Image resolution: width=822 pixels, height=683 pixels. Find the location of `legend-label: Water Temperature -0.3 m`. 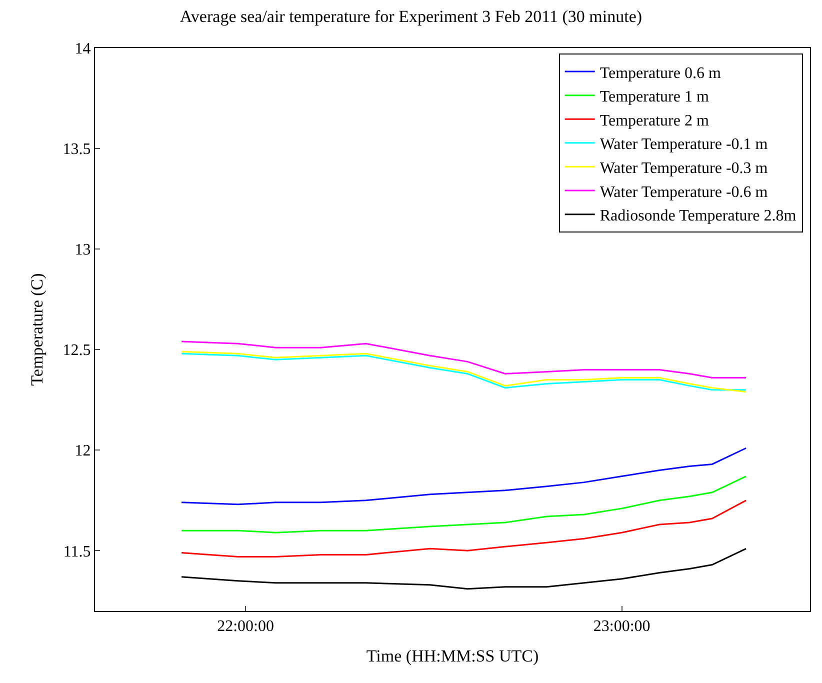

legend-label: Water Temperature -0.3 m is located at coordinates (684, 168).